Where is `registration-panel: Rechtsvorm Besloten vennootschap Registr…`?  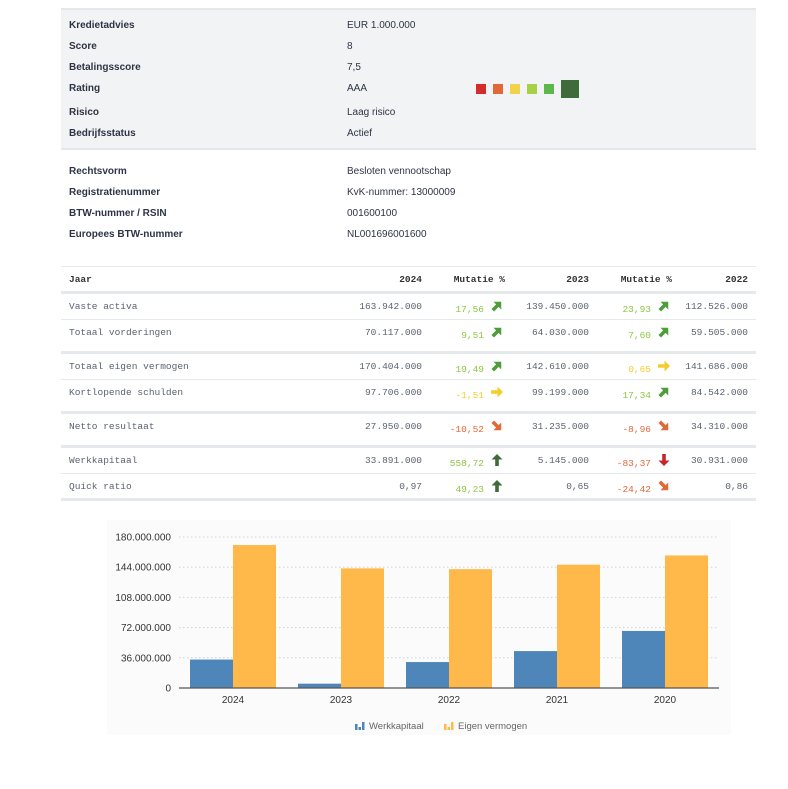 registration-panel: Rechtsvorm Besloten vennootschap Registr… is located at coordinates (408, 204).